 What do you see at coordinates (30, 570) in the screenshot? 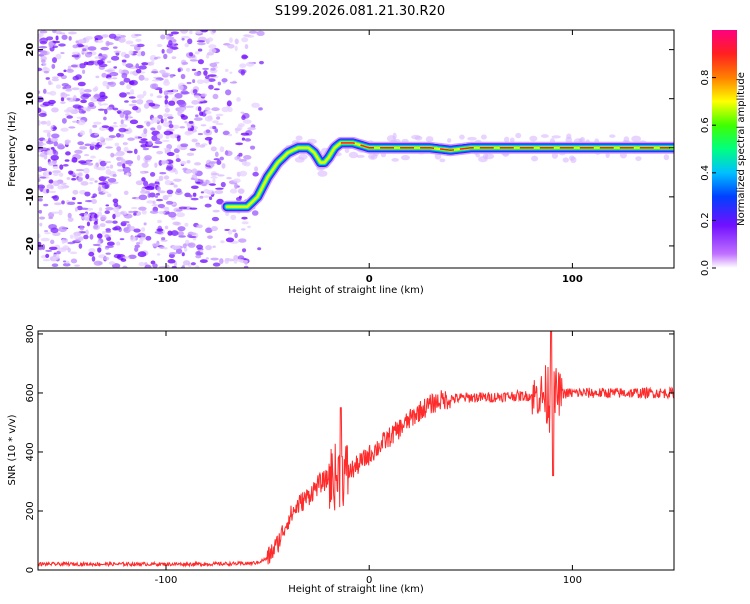
I see `snr-ytick-label: 0` at bounding box center [30, 570].